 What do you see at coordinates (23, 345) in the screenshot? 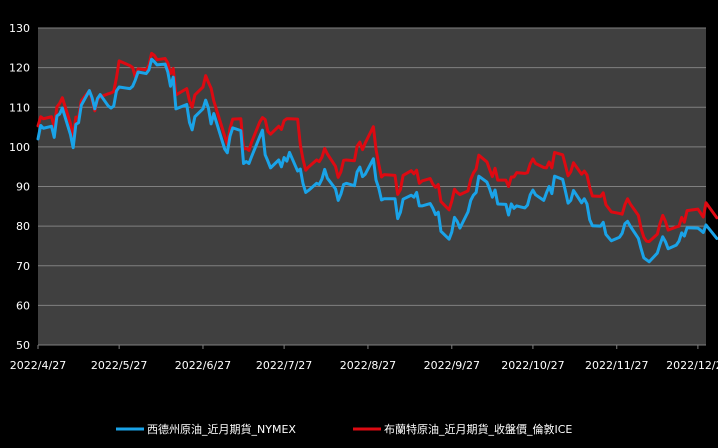
I see `y-tick-label: 50` at bounding box center [23, 345].